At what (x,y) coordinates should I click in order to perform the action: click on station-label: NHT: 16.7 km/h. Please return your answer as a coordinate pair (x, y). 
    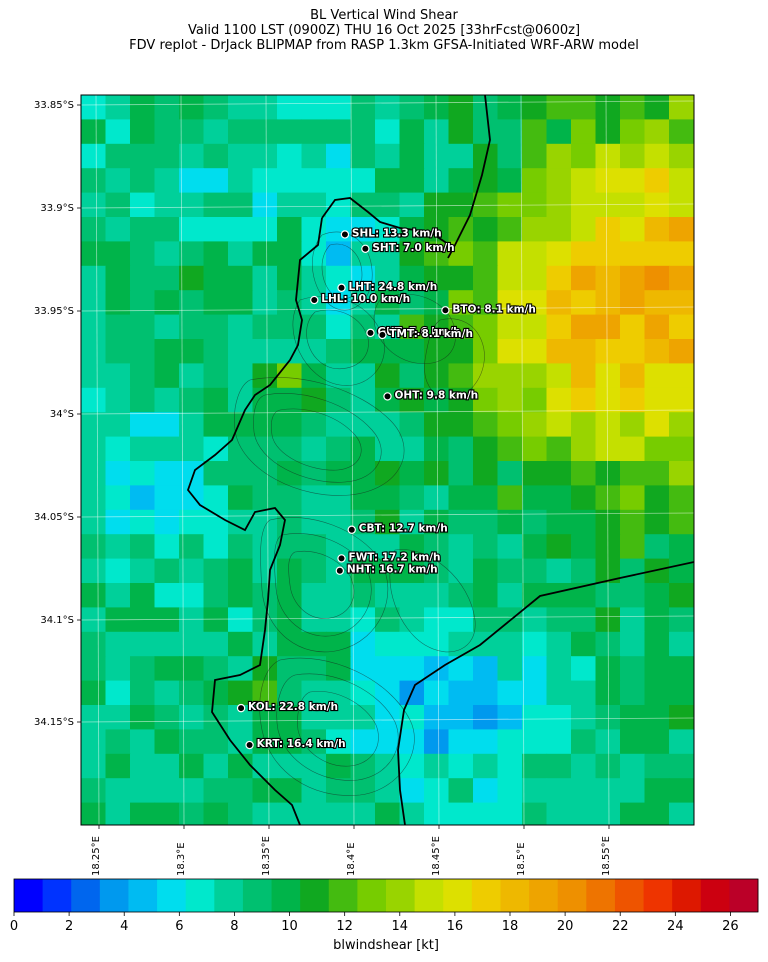
    Looking at the image, I should click on (392, 570).